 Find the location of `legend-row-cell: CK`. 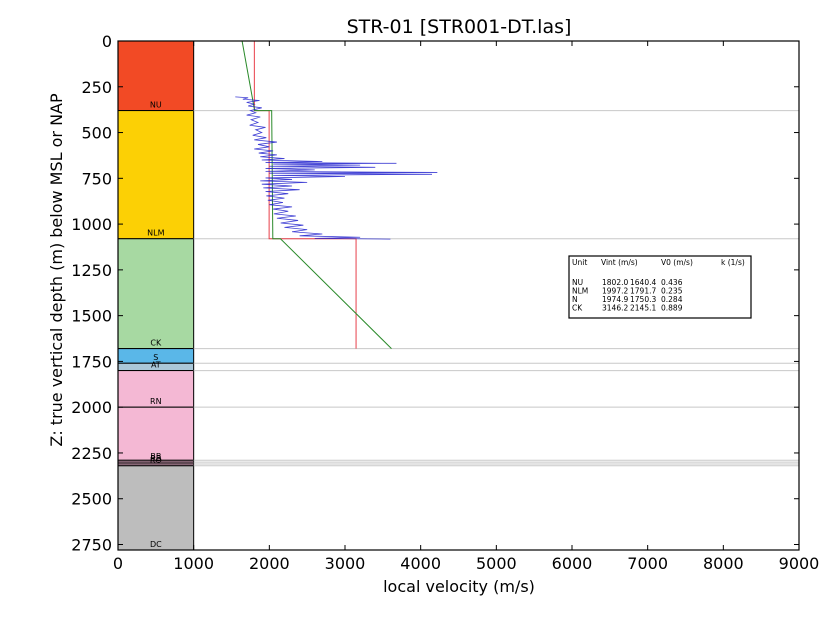

legend-row-cell: CK is located at coordinates (577, 308).